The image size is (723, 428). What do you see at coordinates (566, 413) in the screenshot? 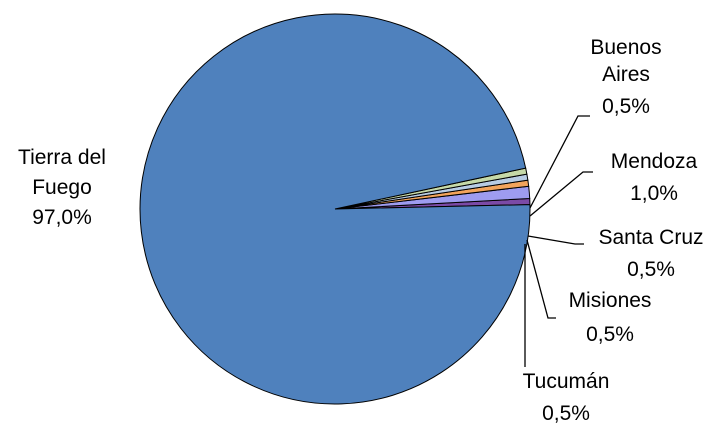
I see `slice-value-4: 0,5%` at bounding box center [566, 413].